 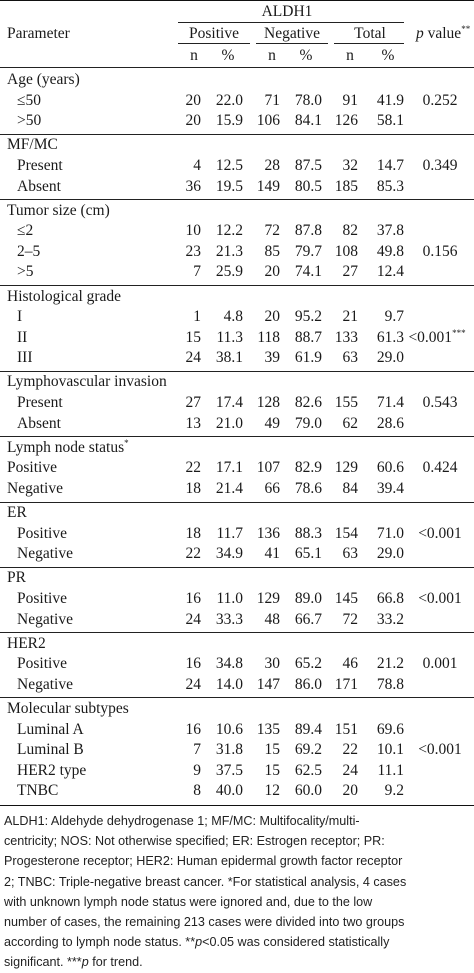 I want to click on cell-pn: 27, so click(x=193, y=402).